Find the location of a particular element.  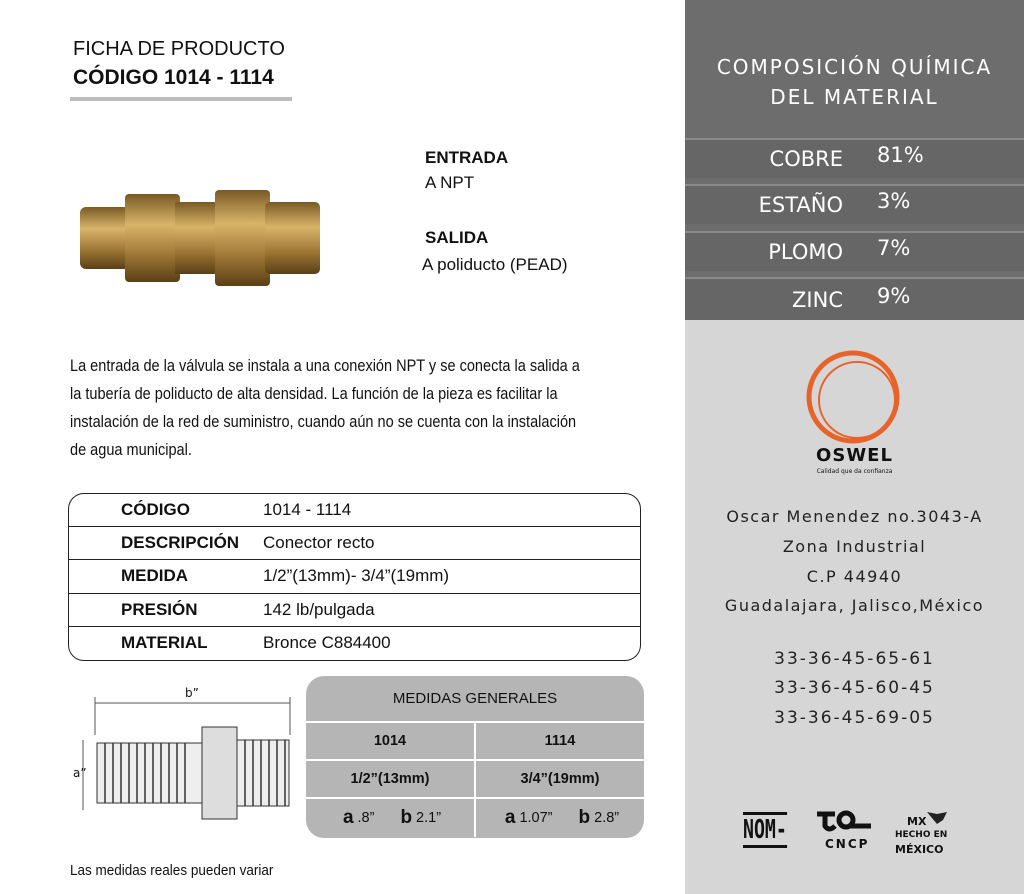

eagle-icon is located at coordinates (937, 818).